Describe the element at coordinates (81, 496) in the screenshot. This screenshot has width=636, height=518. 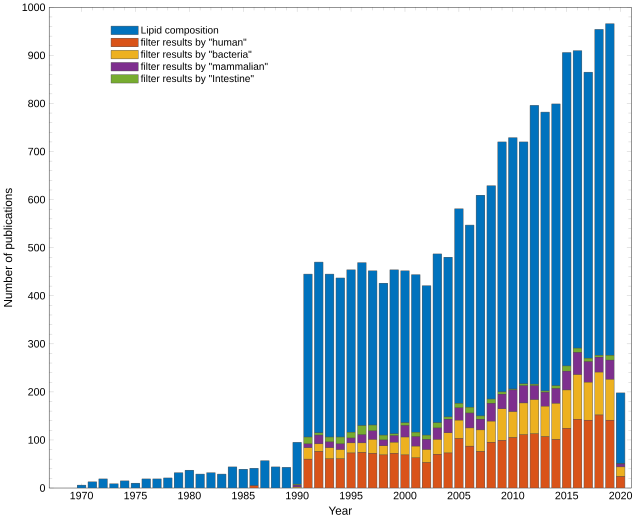
I see `x-tick-label: 1970` at that location.